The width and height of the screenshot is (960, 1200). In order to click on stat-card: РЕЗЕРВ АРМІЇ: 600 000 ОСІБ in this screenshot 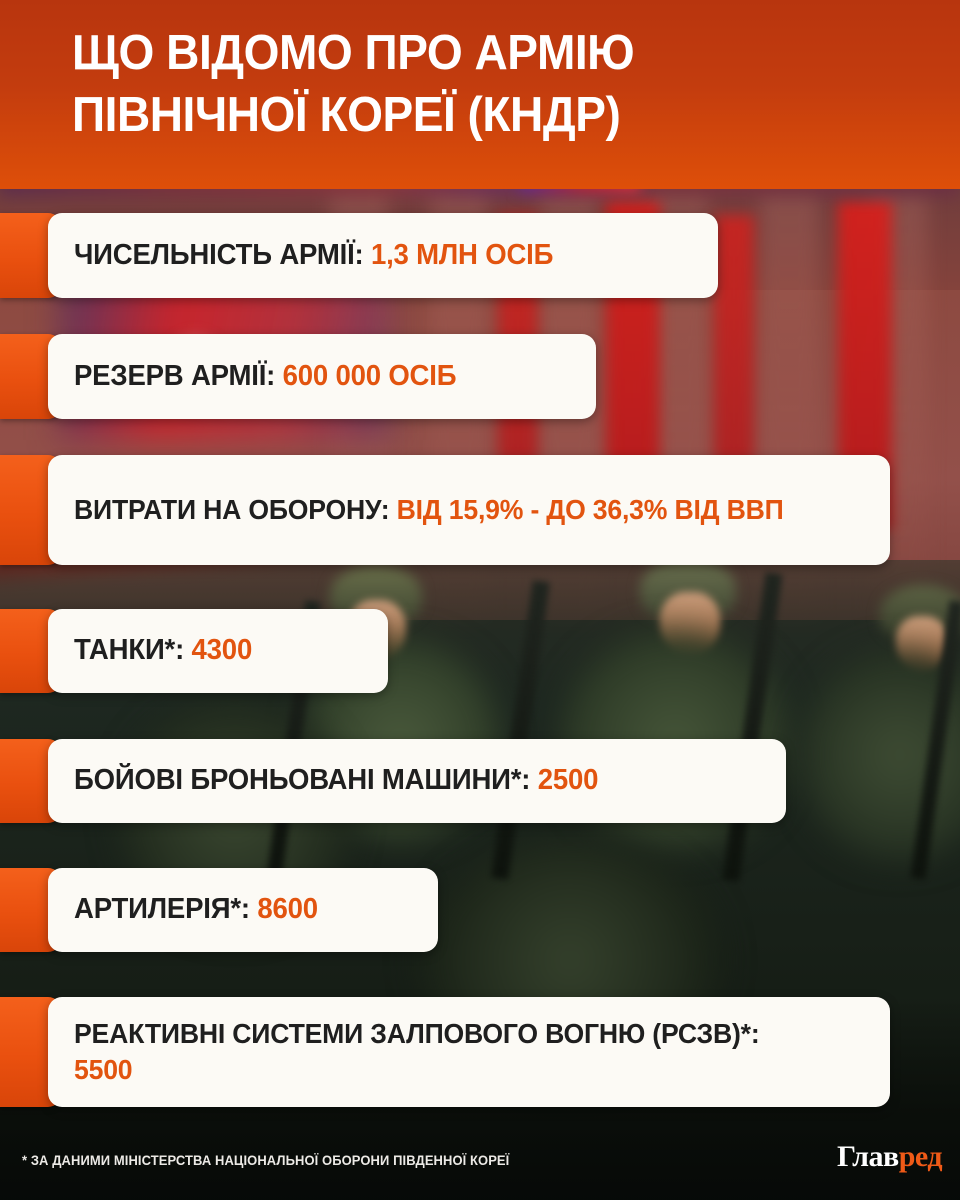, I will do `click(322, 376)`.